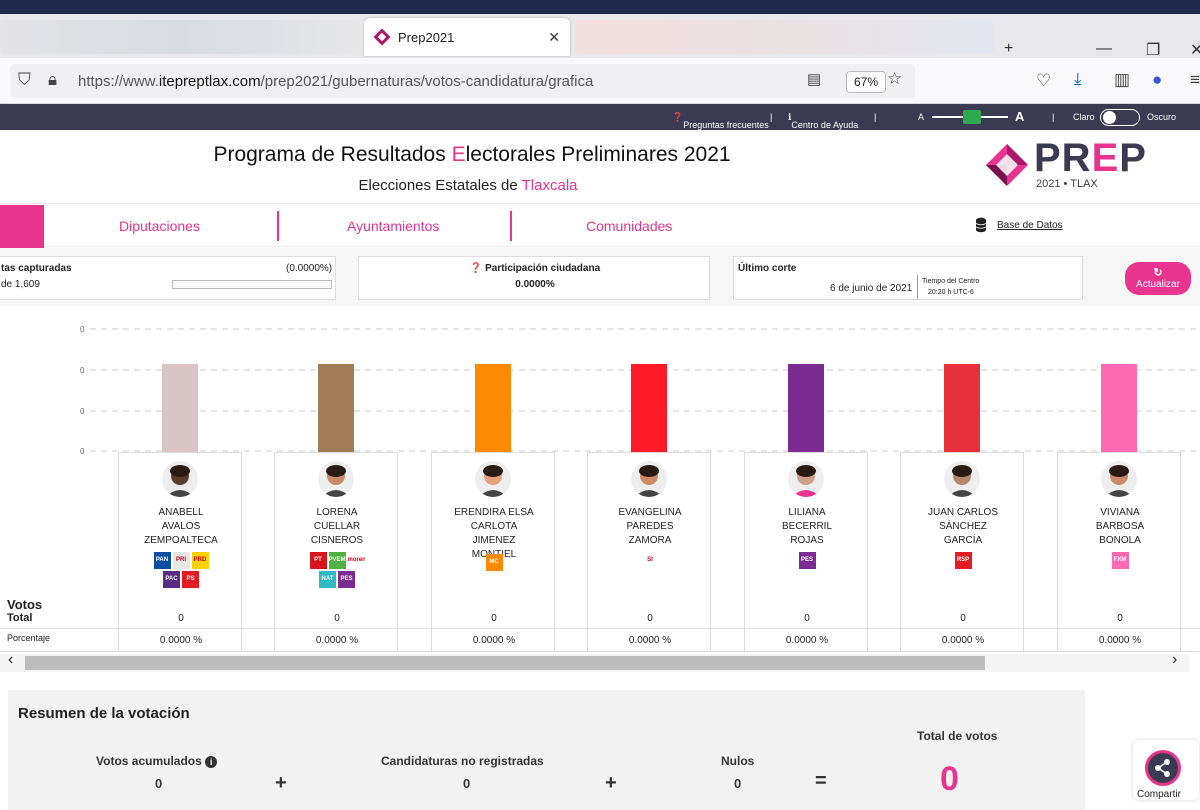 This screenshot has height=810, width=1200. Describe the element at coordinates (534, 278) in the screenshot. I see `participation-box: ❓ Participación ciudadana 0.0000%` at that location.